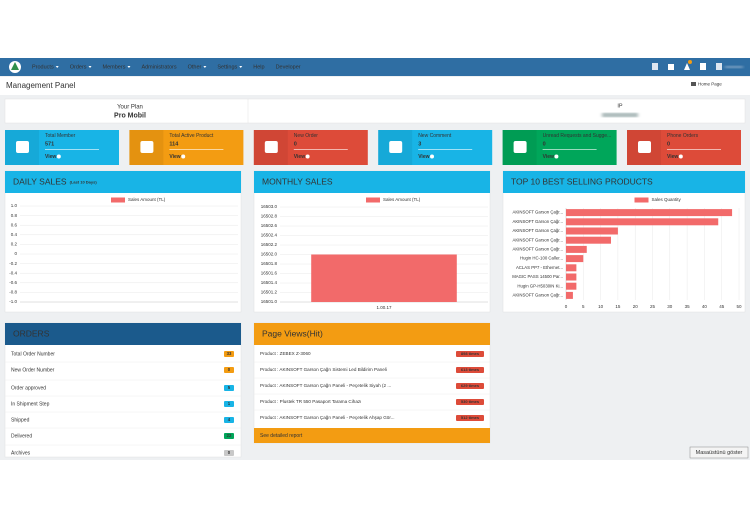 This screenshot has width=750, height=527. Describe the element at coordinates (734, 67) in the screenshot. I see `user-name` at that location.